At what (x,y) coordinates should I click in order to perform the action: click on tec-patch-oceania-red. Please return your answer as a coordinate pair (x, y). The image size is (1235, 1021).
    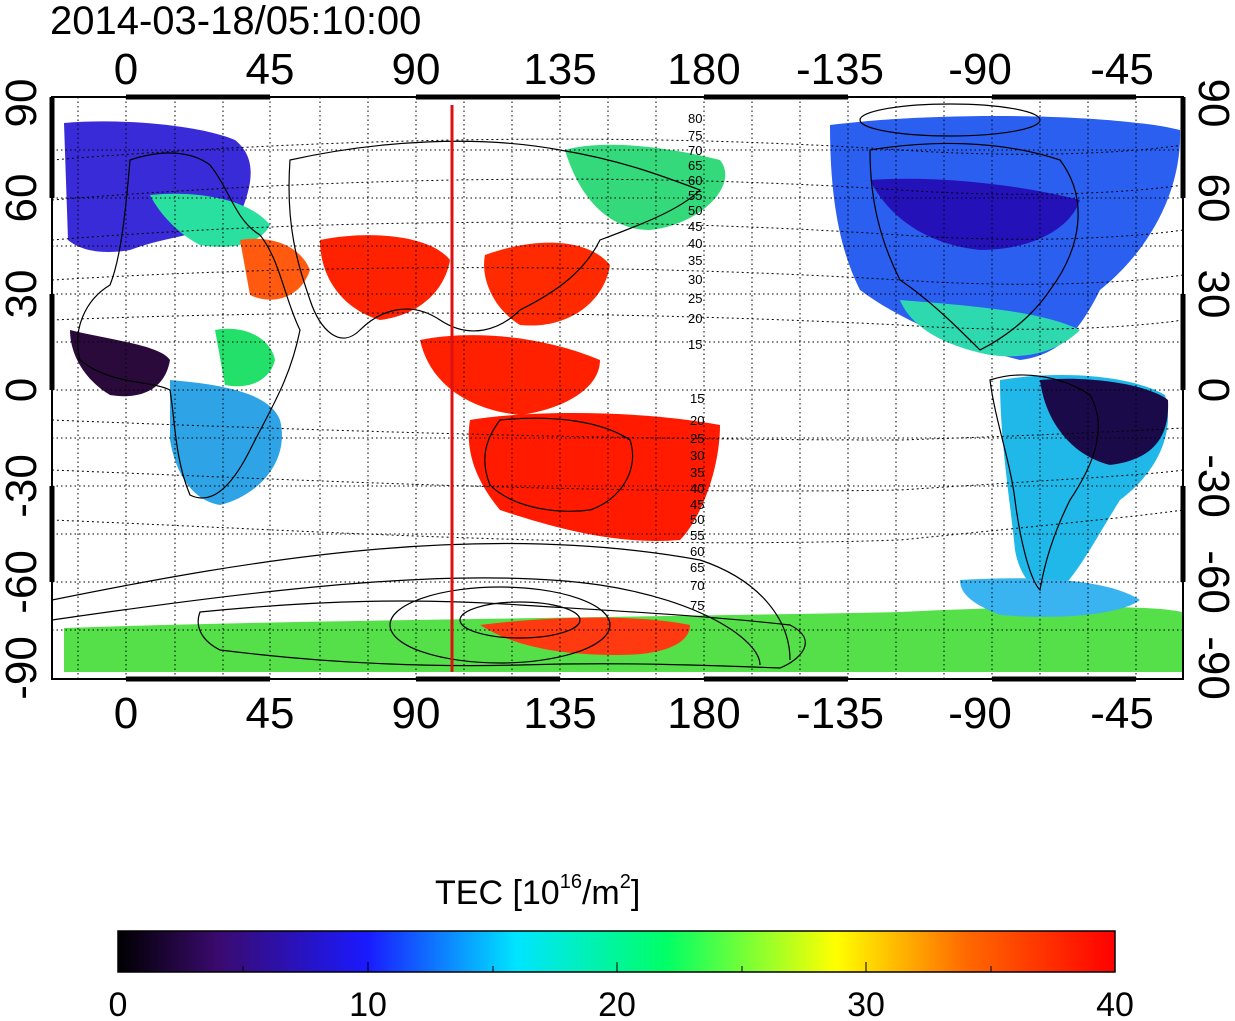
    Looking at the image, I should click on (594, 477).